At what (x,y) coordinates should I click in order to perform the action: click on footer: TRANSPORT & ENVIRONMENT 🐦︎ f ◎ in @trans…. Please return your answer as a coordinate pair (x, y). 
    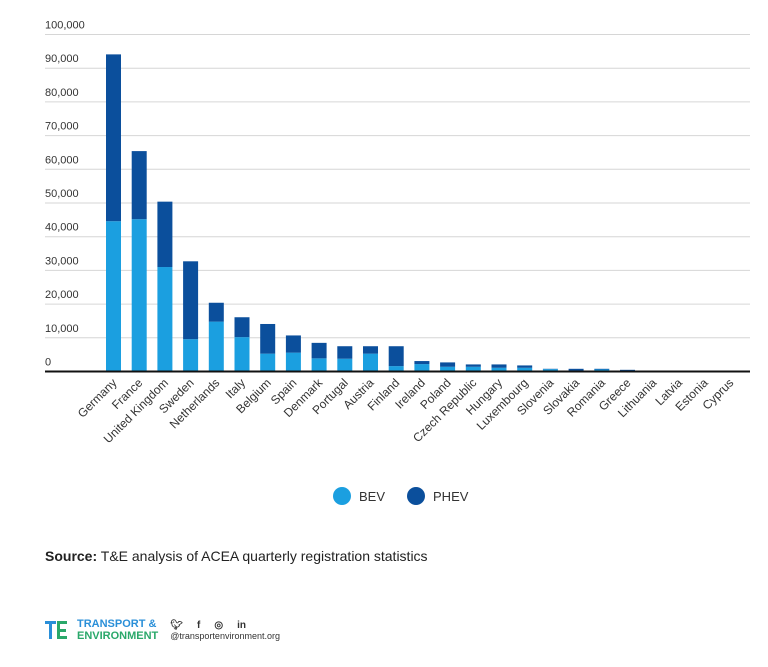
    Looking at the image, I should click on (162, 630).